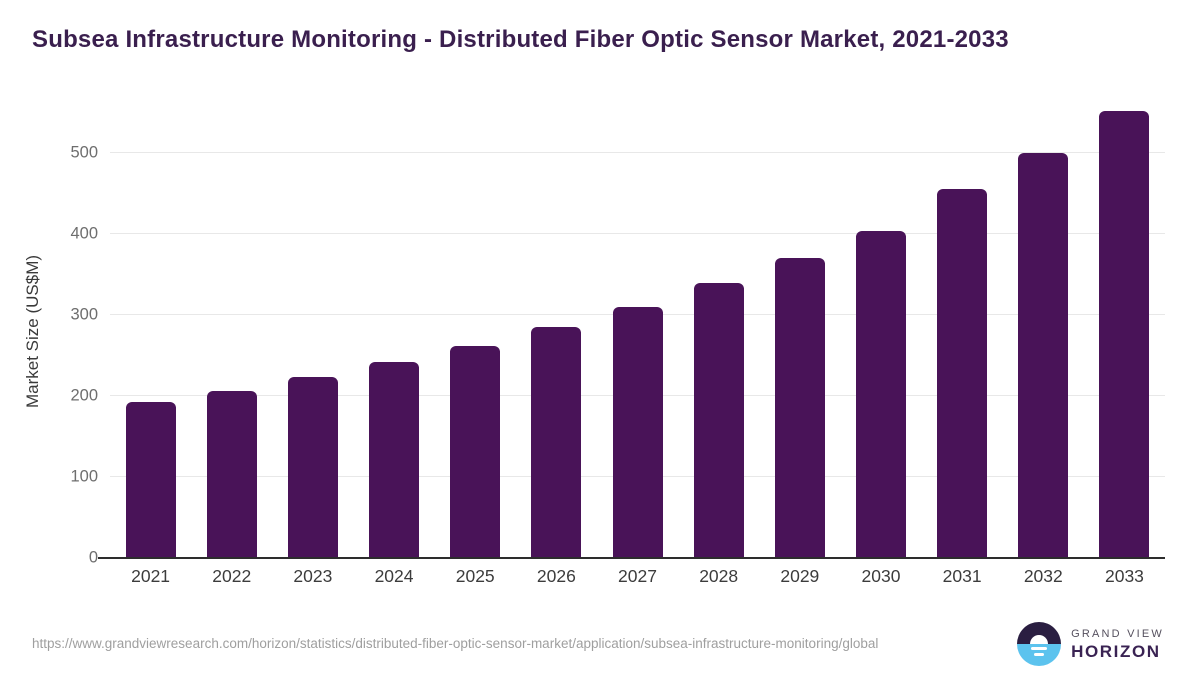 This screenshot has height=675, width=1200. Describe the element at coordinates (84, 395) in the screenshot. I see `y-tick-label: 200` at that location.